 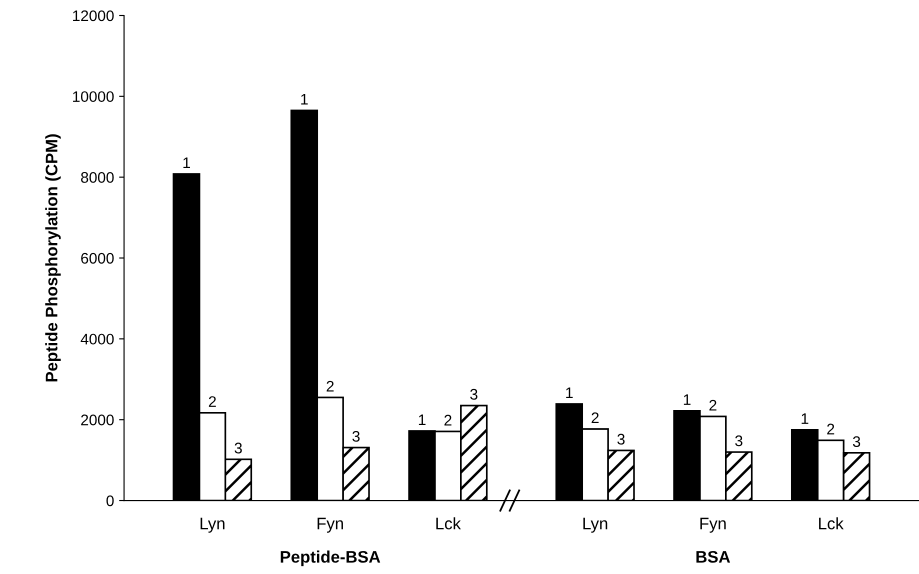 What do you see at coordinates (186, 162) in the screenshot?
I see `series-label: 1` at bounding box center [186, 162].